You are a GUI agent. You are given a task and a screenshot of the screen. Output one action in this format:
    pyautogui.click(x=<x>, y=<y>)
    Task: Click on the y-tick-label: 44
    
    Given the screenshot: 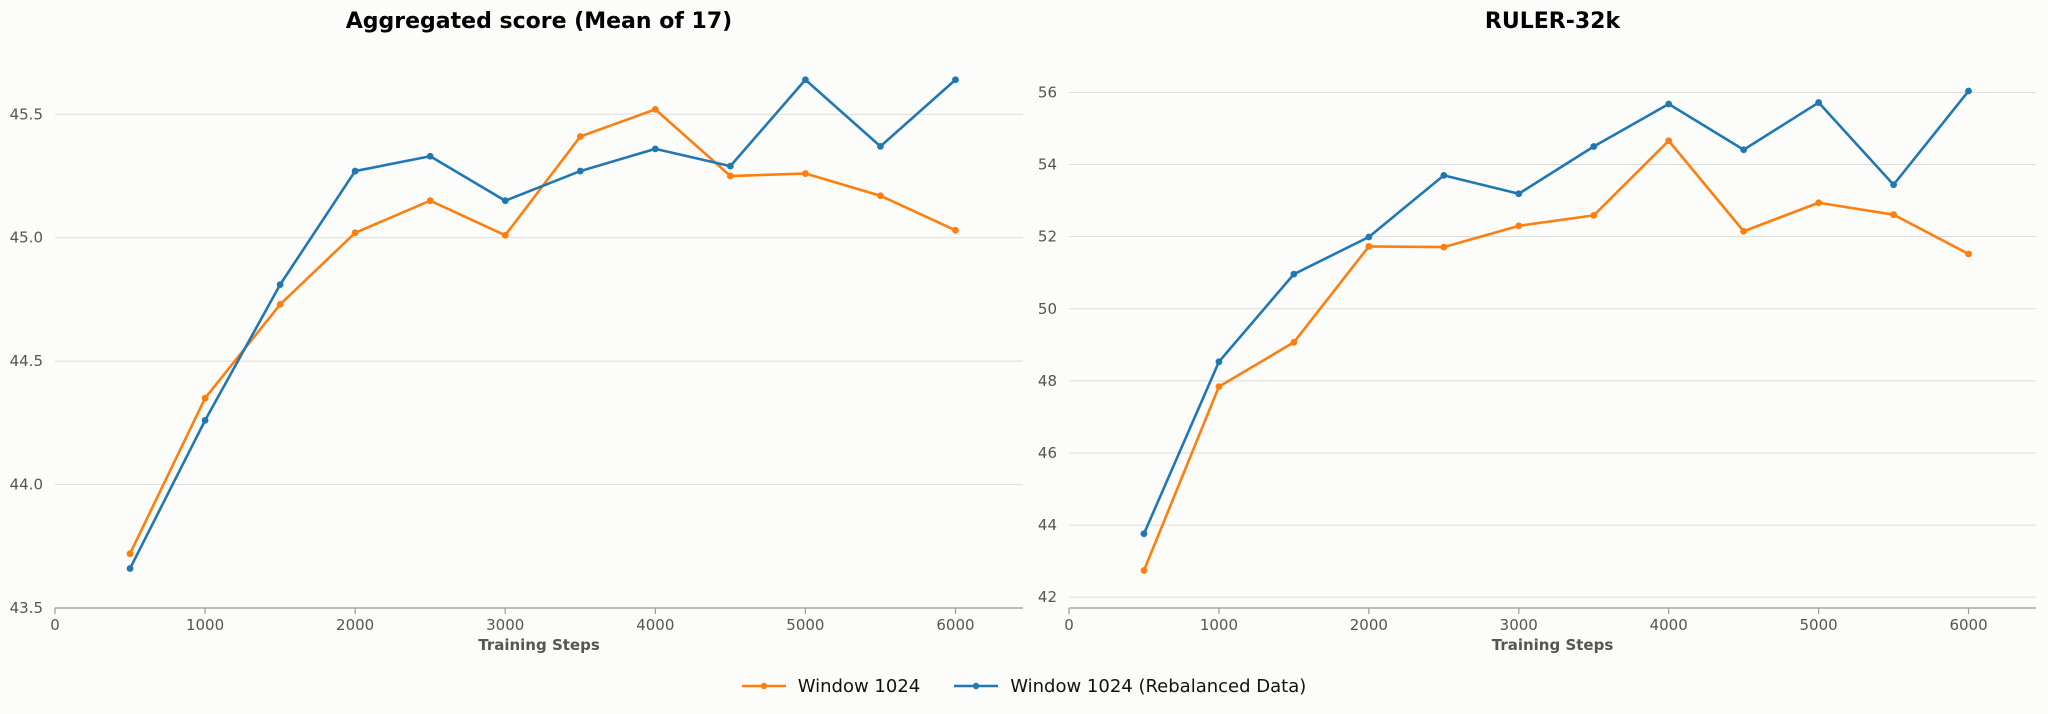 What is the action you would take?
    pyautogui.click(x=1047, y=525)
    